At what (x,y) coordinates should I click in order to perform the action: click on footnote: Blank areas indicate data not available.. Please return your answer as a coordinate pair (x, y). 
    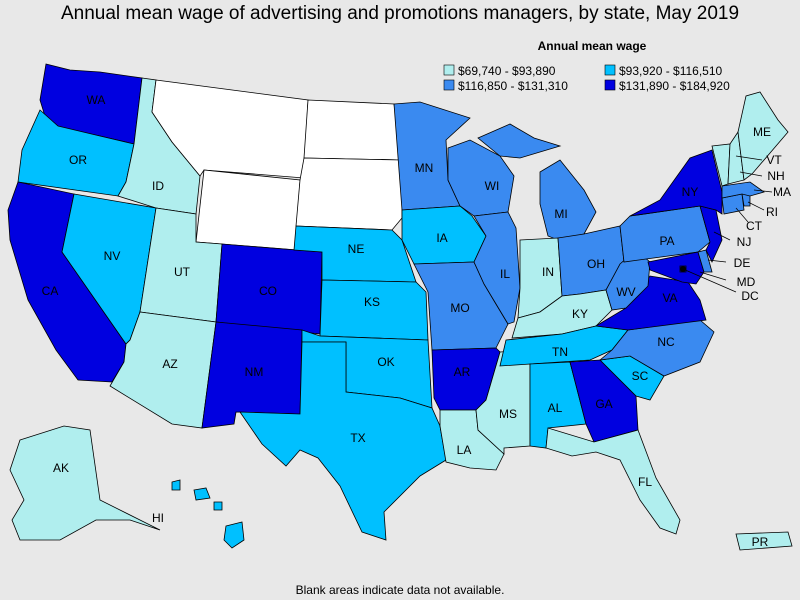
    Looking at the image, I should click on (400, 590).